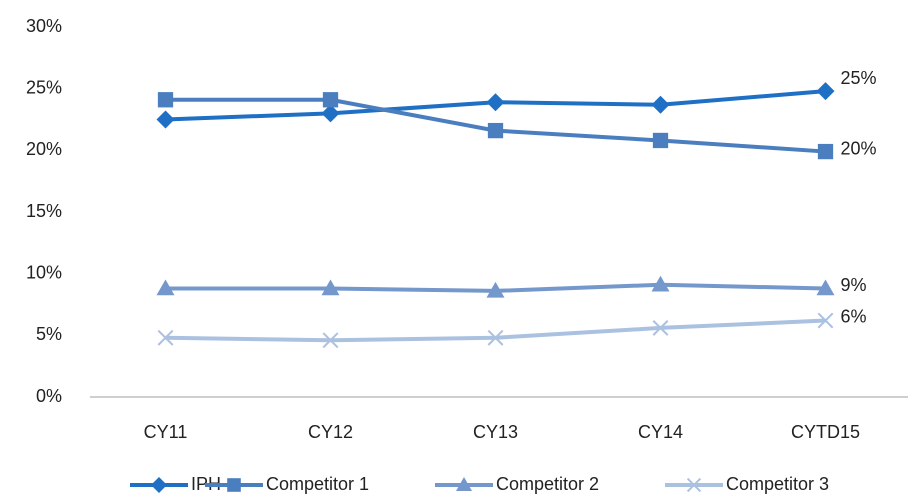 This screenshot has height=500, width=909. What do you see at coordinates (859, 78) in the screenshot?
I see `data-label: 25%` at bounding box center [859, 78].